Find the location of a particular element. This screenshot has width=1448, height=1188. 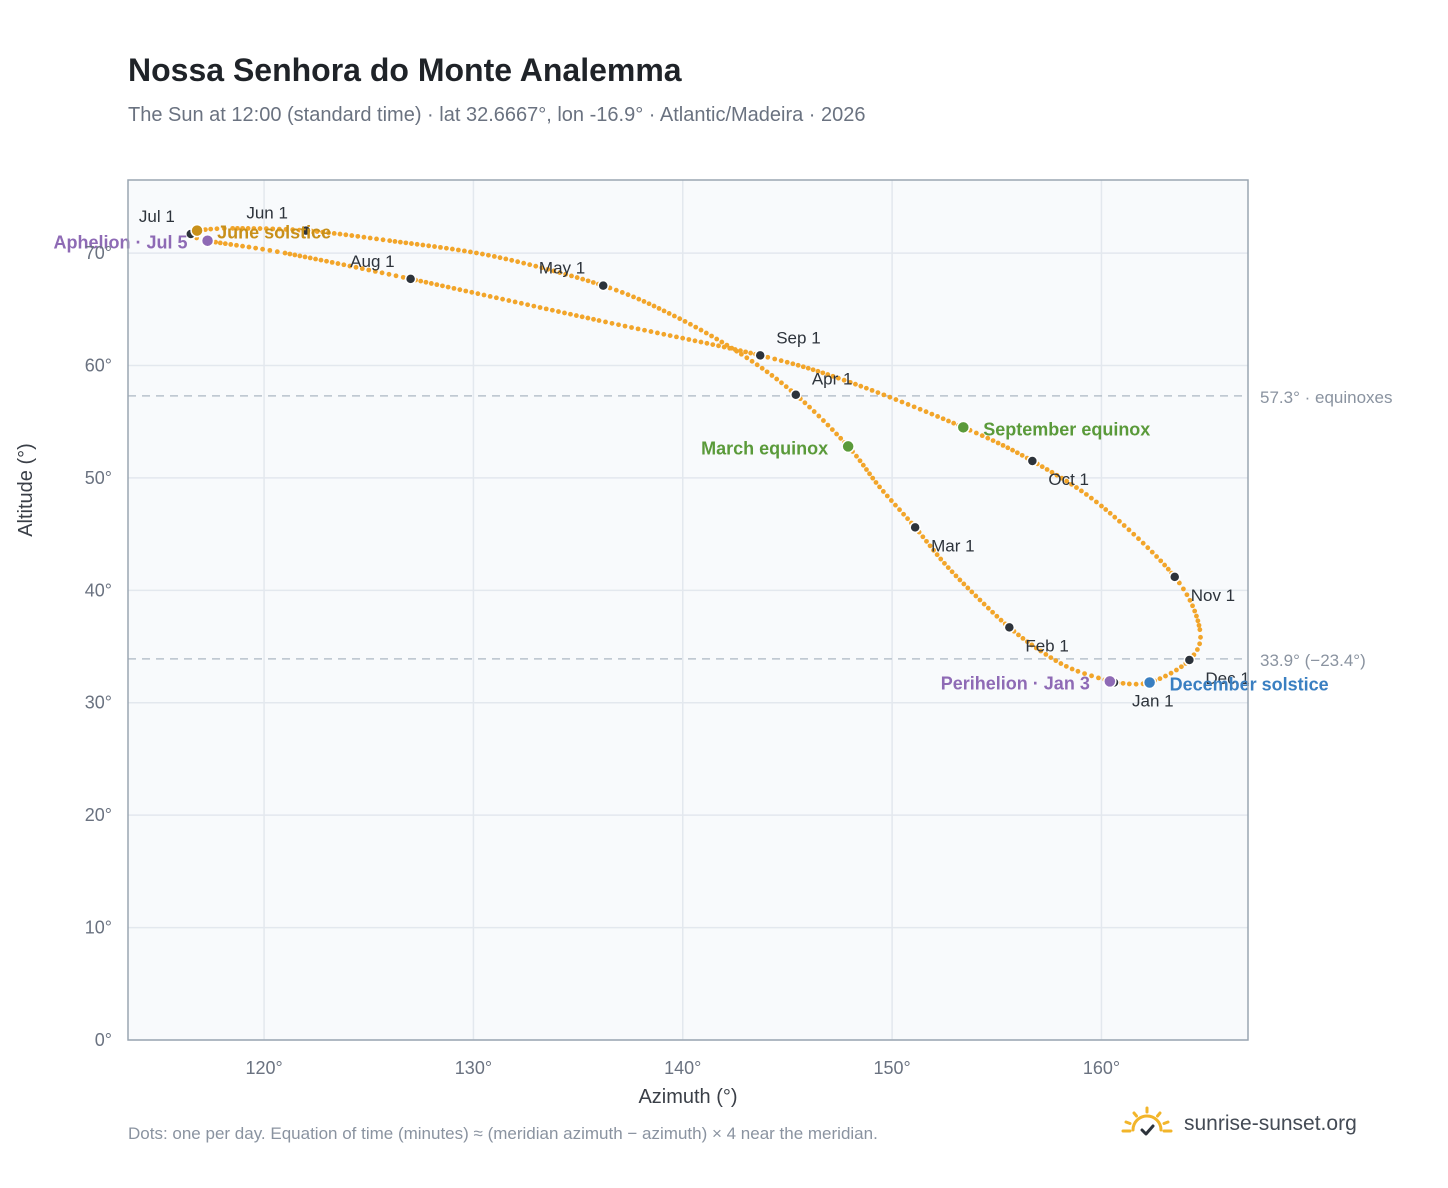

month-label: Jul 1 is located at coordinates (157, 216).